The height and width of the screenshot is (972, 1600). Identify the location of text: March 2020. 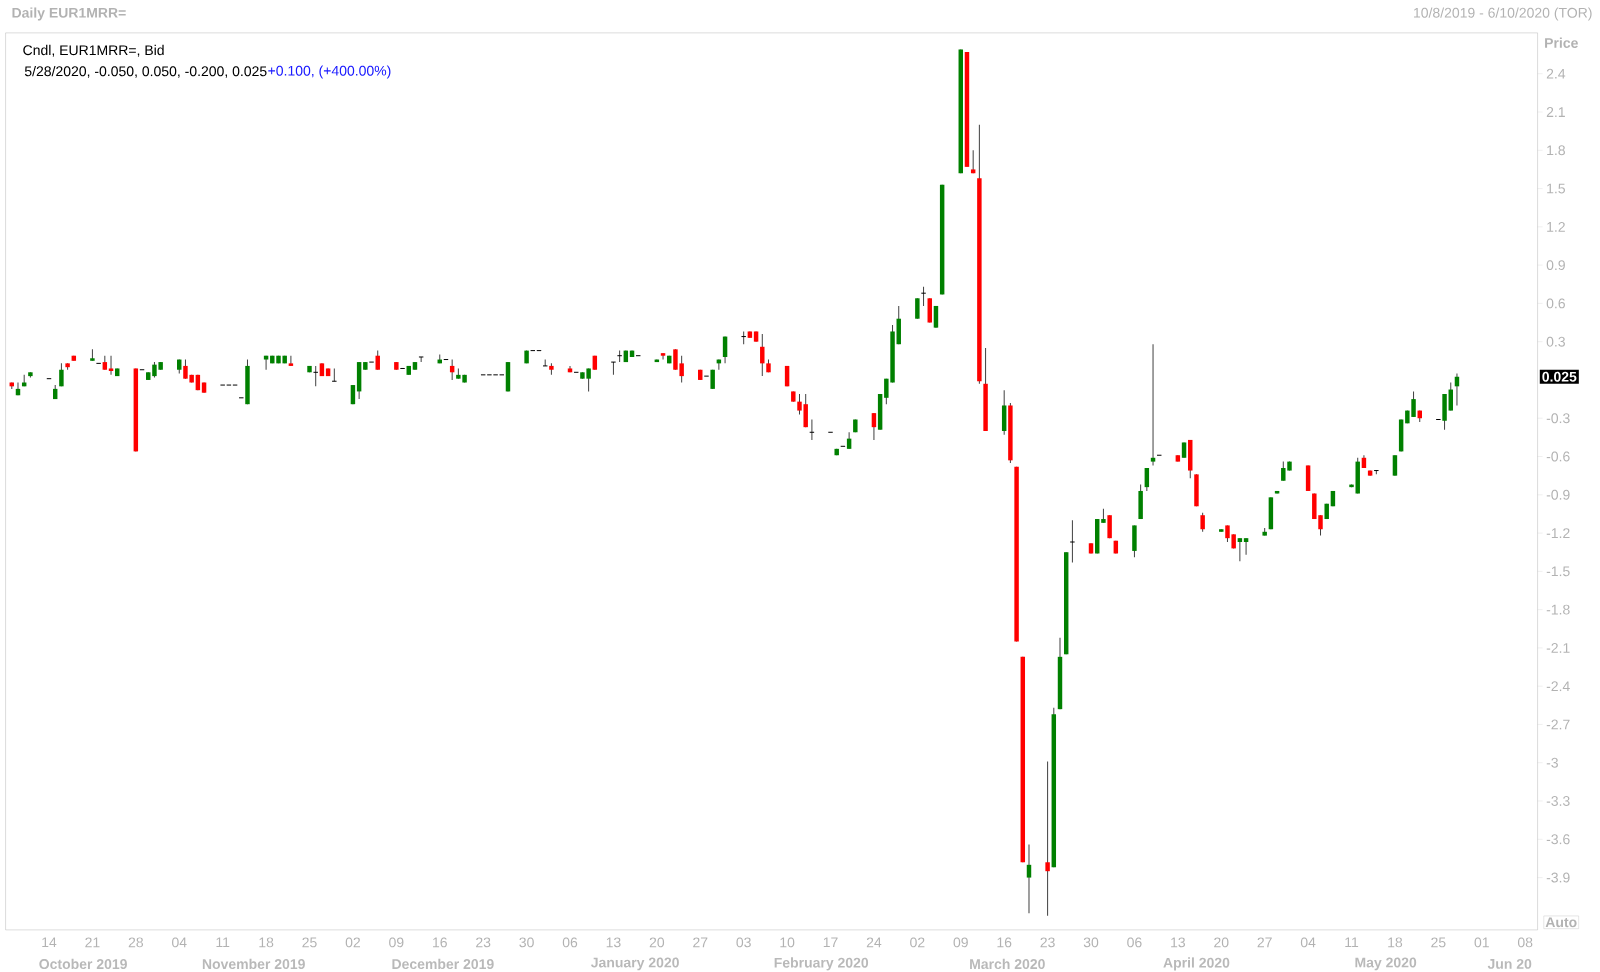
(1007, 964).